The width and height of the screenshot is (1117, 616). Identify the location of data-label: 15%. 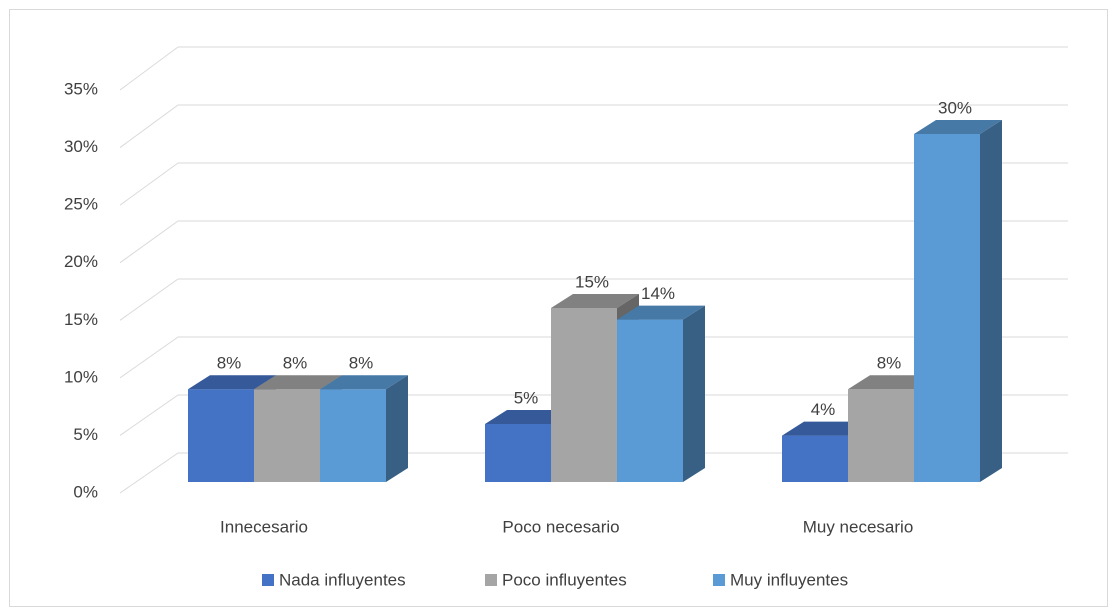
(592, 281).